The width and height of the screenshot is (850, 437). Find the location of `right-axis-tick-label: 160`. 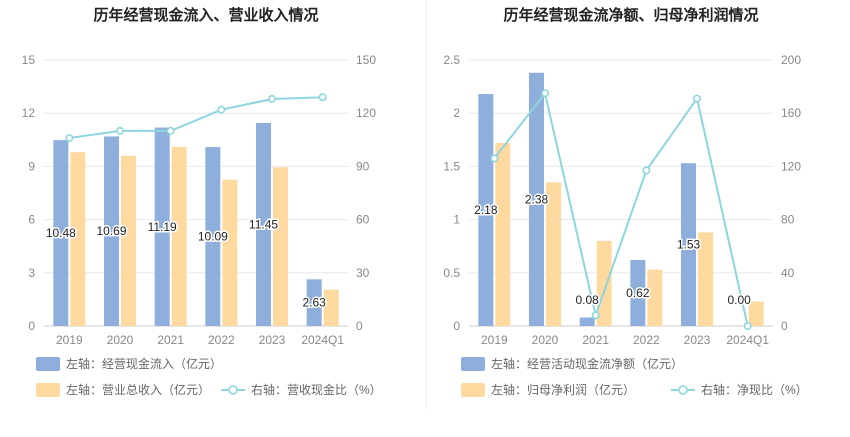

right-axis-tick-label: 160 is located at coordinates (791, 113).